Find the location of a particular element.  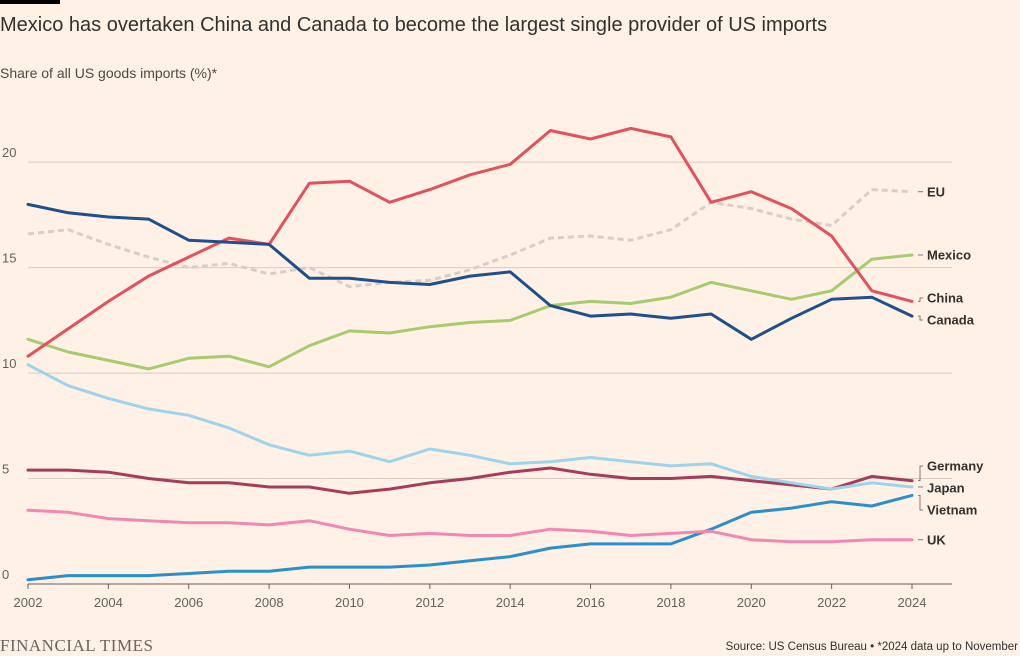

y-tick-label: 10 is located at coordinates (9, 363).